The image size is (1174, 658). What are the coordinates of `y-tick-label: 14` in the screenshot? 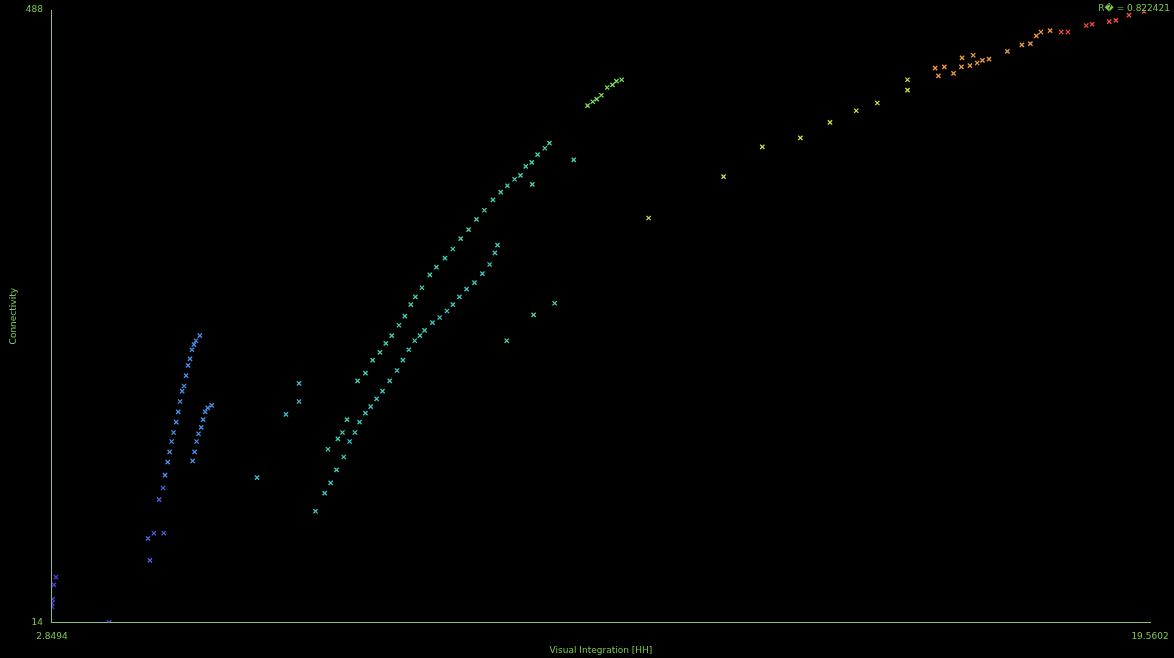 It's located at (37, 621).